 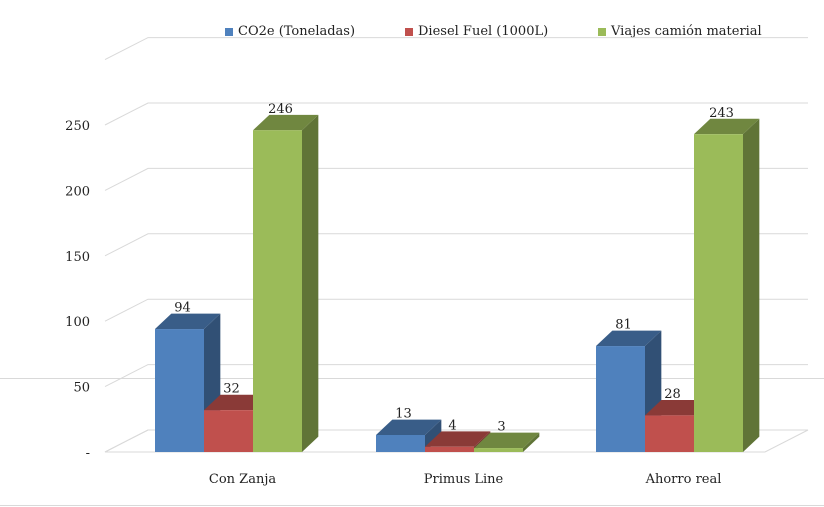 What do you see at coordinates (242, 479) in the screenshot?
I see `x-tick-label: Con Zanja` at bounding box center [242, 479].